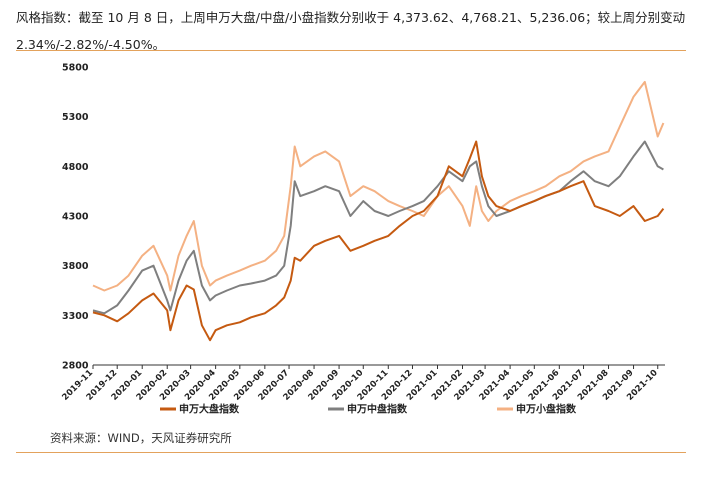 This screenshot has width=717, height=477. I want to click on legend-label: 申万小盘指数, so click(546, 409).